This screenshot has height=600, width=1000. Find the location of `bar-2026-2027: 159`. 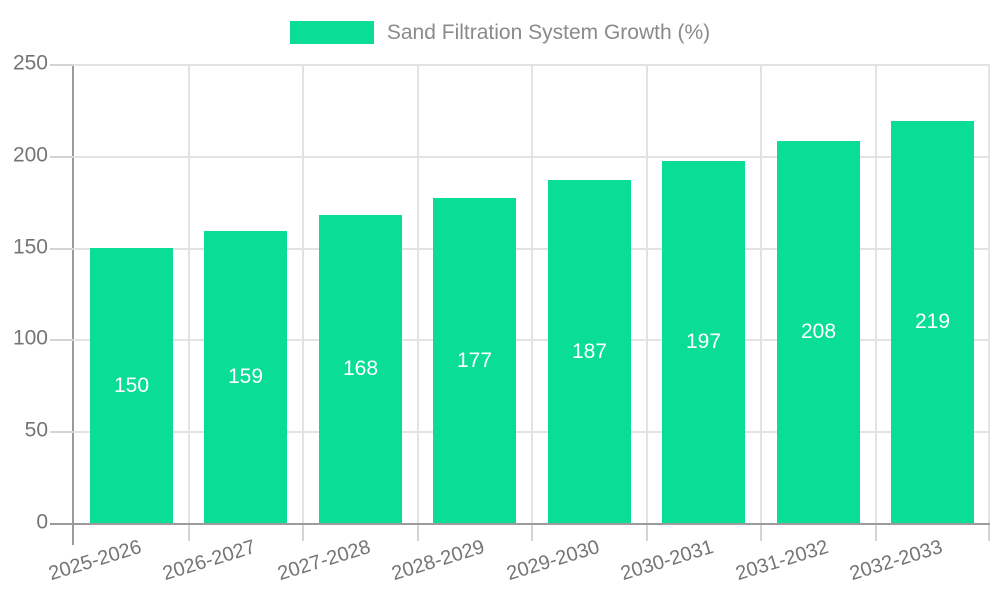

bar-2026-2027: 159 is located at coordinates (245, 377).